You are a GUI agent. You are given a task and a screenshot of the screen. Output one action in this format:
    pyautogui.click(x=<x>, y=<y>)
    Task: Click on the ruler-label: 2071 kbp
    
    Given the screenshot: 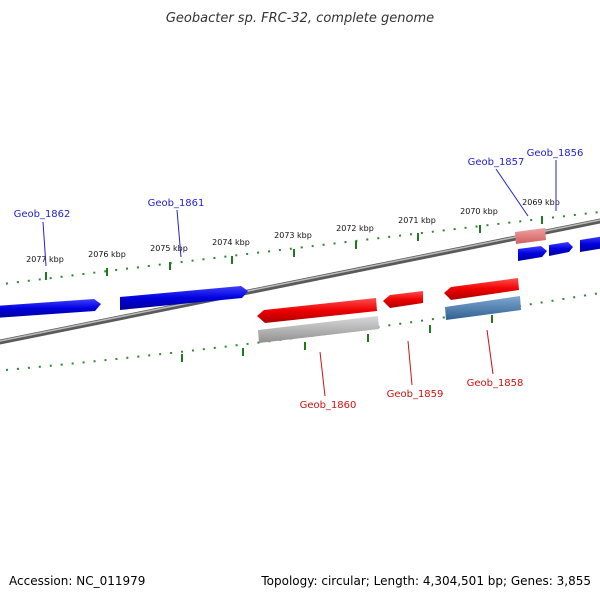 What is the action you would take?
    pyautogui.click(x=417, y=220)
    